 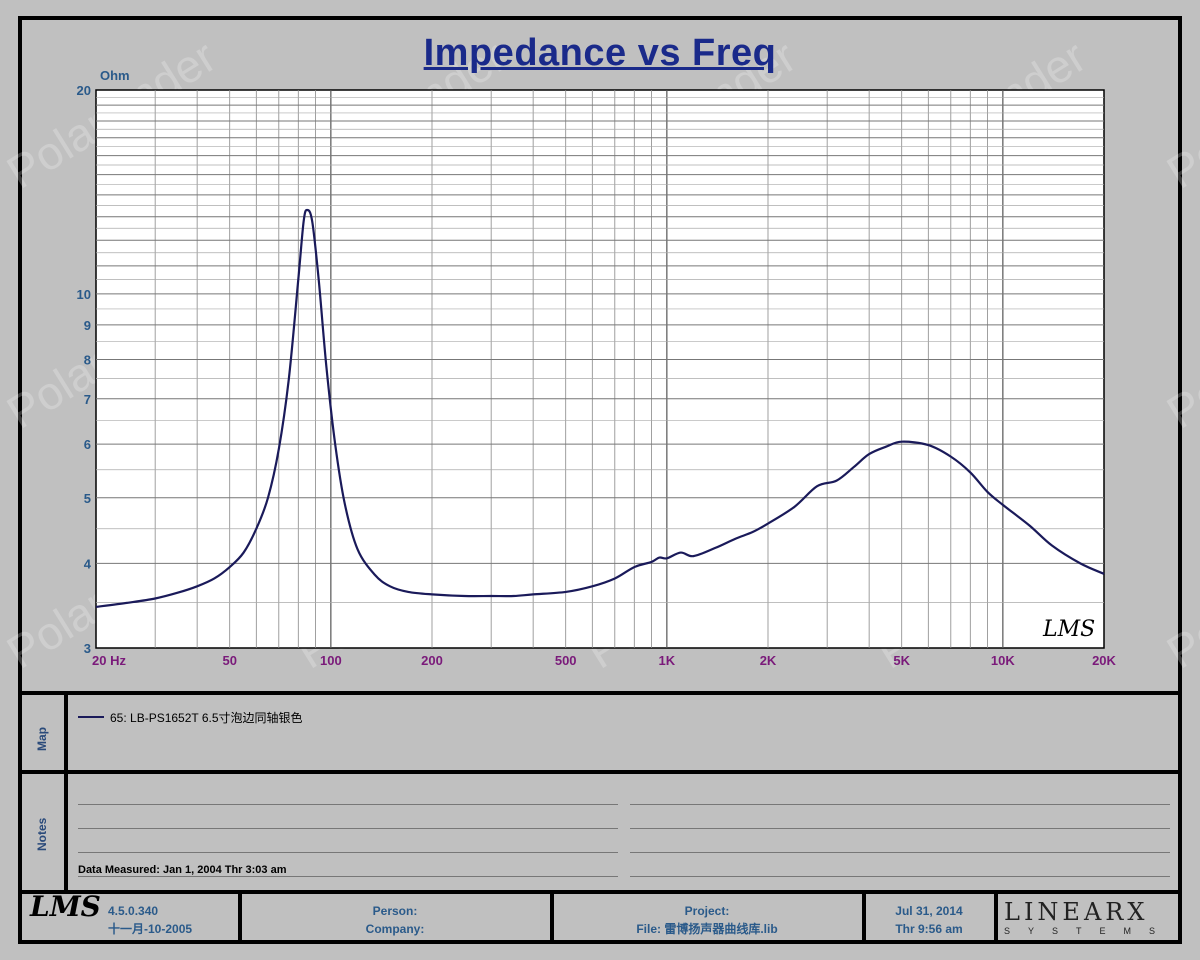 I want to click on company-label: Company:, so click(x=395, y=929).